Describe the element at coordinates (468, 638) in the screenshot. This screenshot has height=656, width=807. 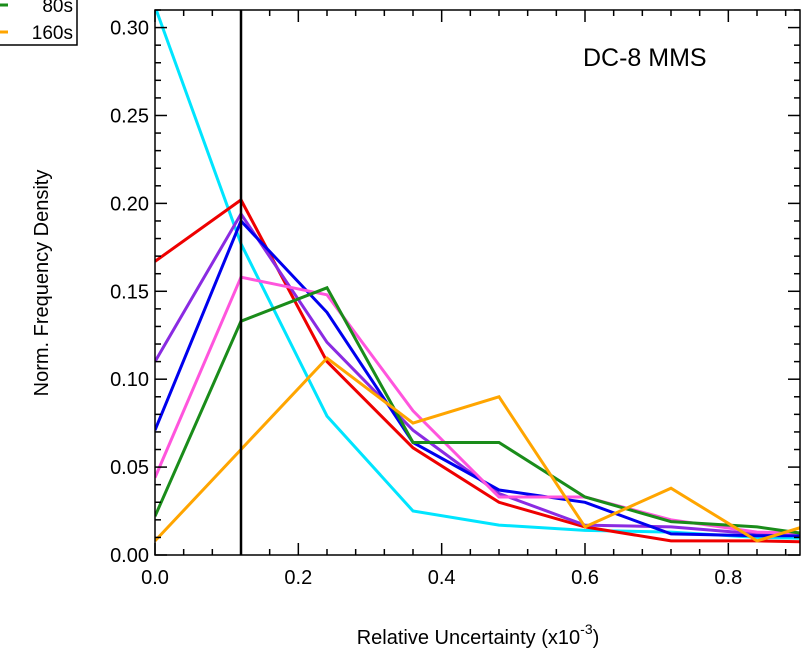
I see `x-axis-label-main: Relative Uncertainty (x10` at that location.